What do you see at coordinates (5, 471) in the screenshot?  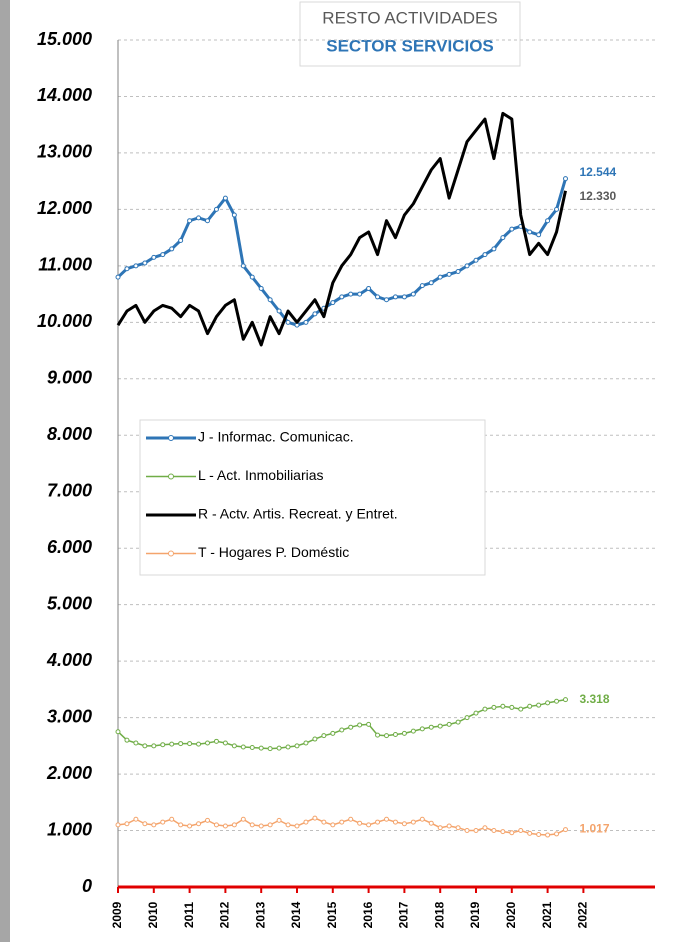 I see `side-bar` at bounding box center [5, 471].